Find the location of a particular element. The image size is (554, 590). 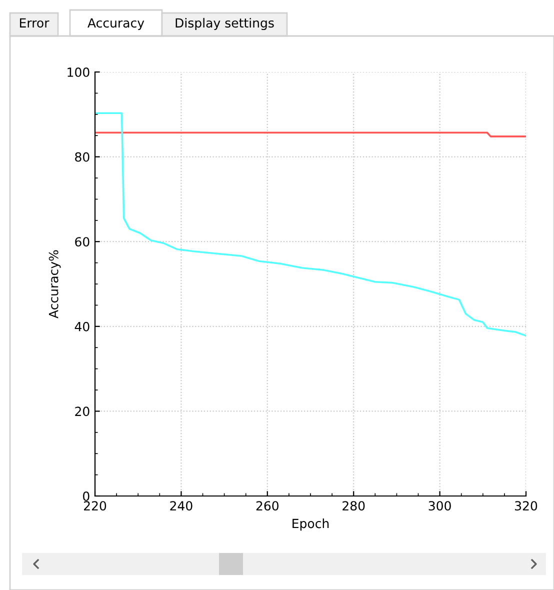

y-tick-label: 100 is located at coordinates (79, 72).